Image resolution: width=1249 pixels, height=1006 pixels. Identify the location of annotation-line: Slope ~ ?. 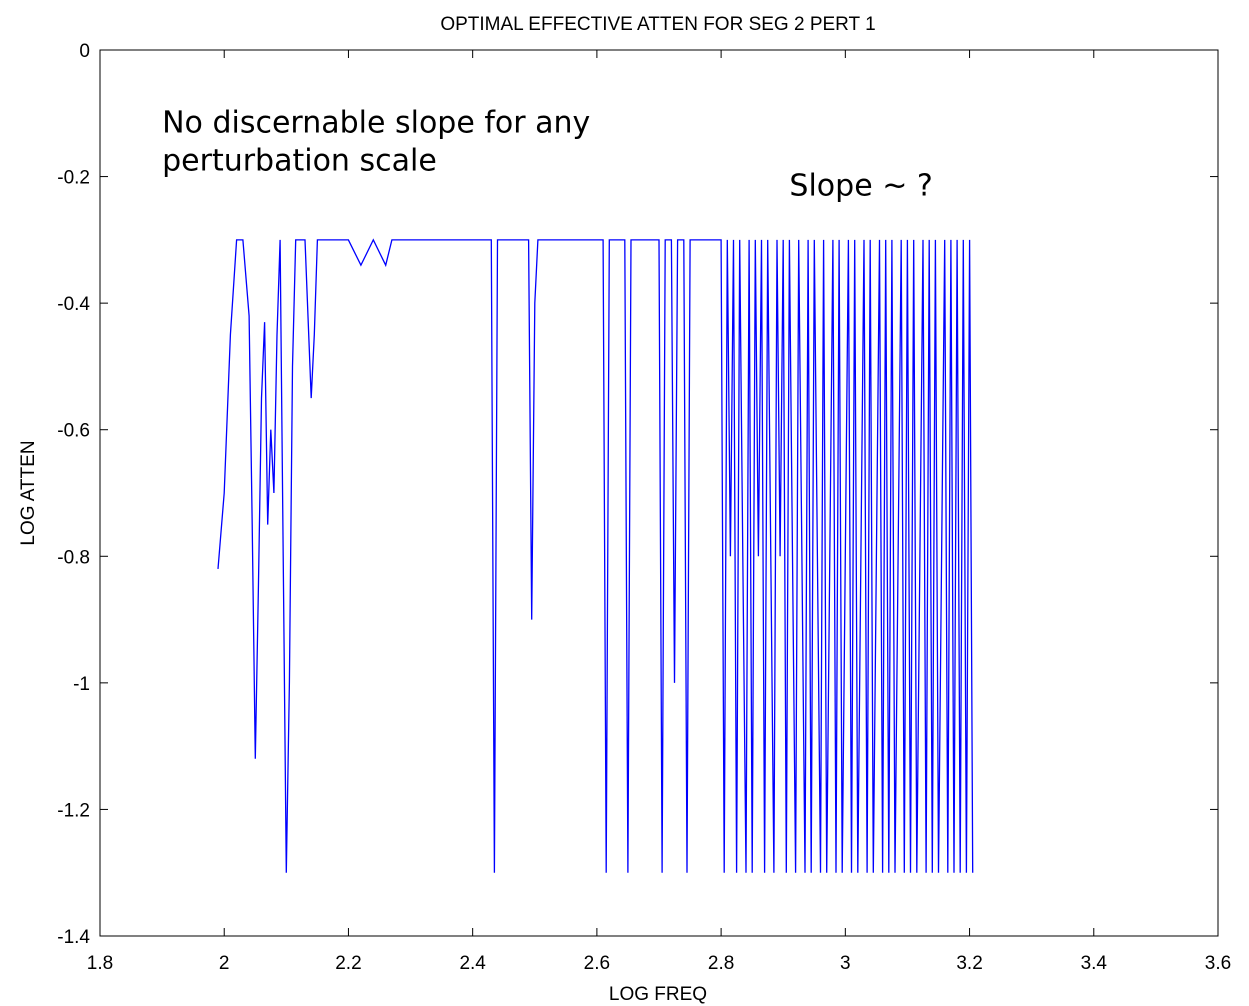
(860, 186).